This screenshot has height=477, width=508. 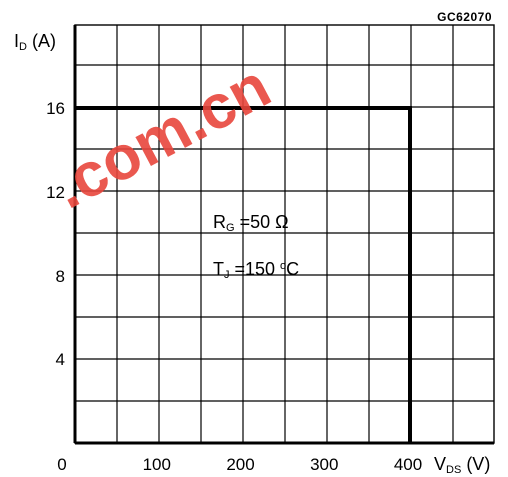 What do you see at coordinates (440, 464) in the screenshot?
I see `x-axis-label-main: V` at bounding box center [440, 464].